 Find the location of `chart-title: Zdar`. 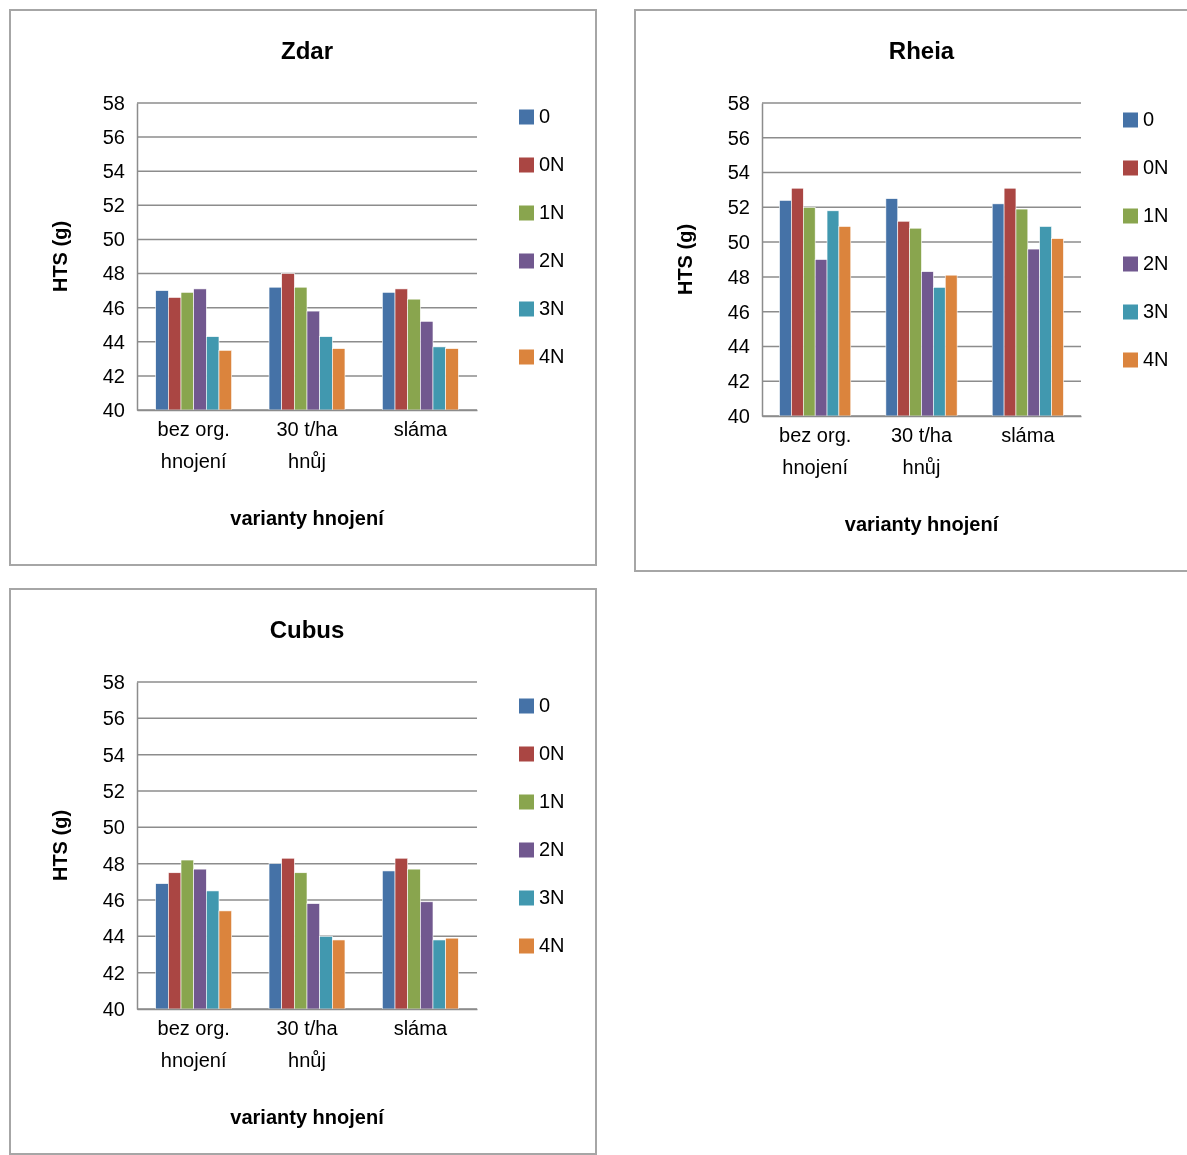

chart-title: Zdar is located at coordinates (307, 50).